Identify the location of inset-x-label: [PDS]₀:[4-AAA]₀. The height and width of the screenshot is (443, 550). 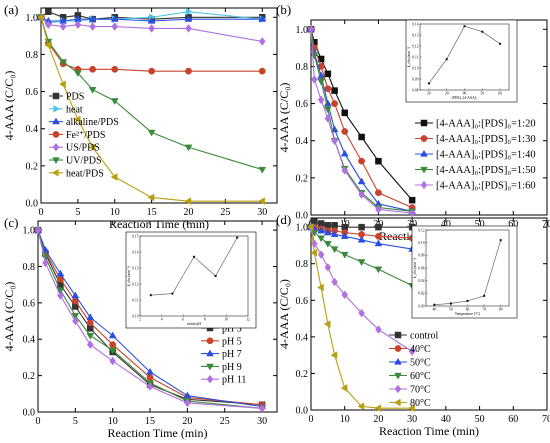
(465, 98).